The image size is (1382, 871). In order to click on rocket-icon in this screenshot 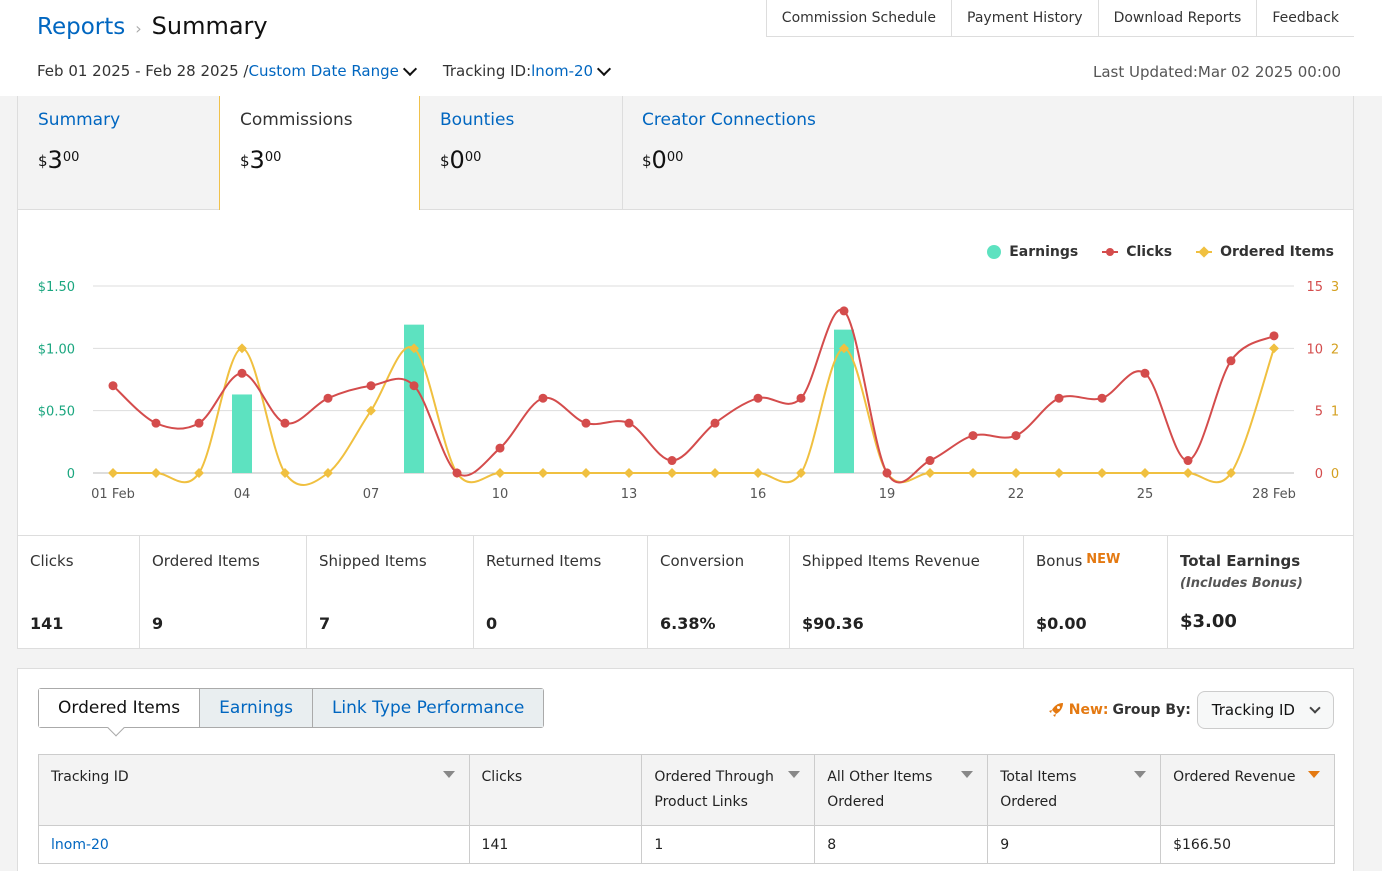, I will do `click(1055, 710)`.